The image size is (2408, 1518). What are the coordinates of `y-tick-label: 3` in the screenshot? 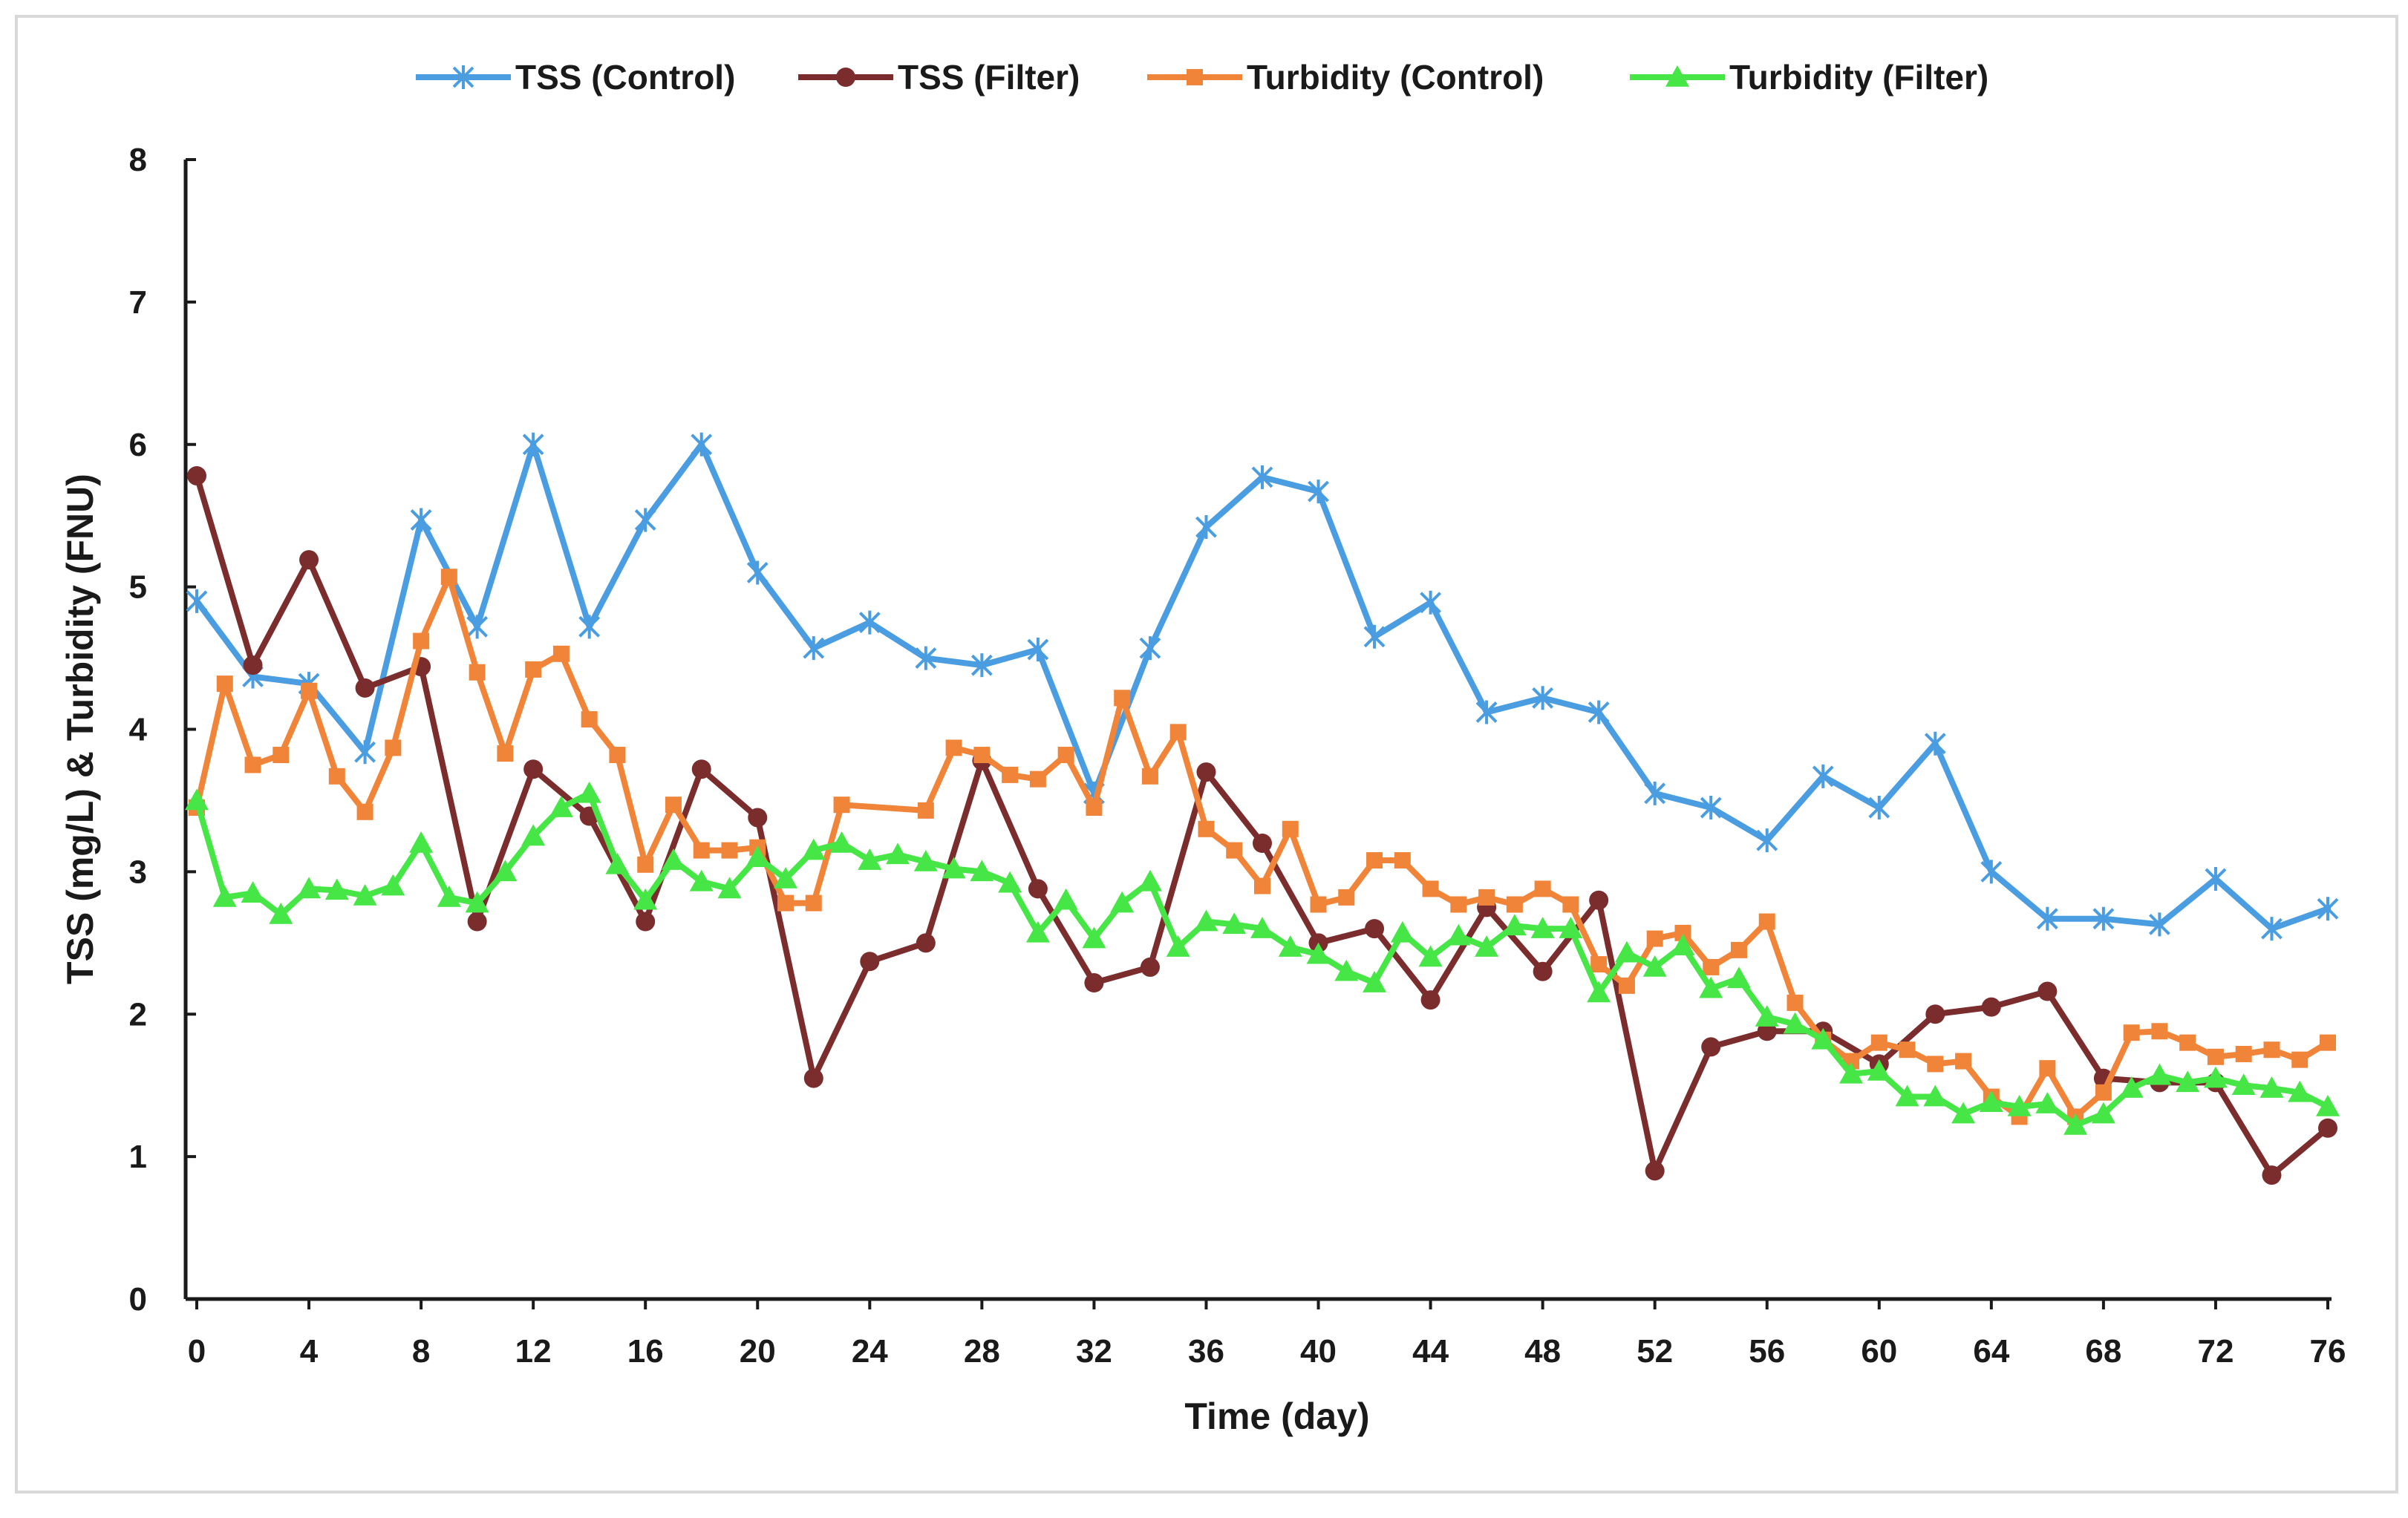 It's located at (138, 872).